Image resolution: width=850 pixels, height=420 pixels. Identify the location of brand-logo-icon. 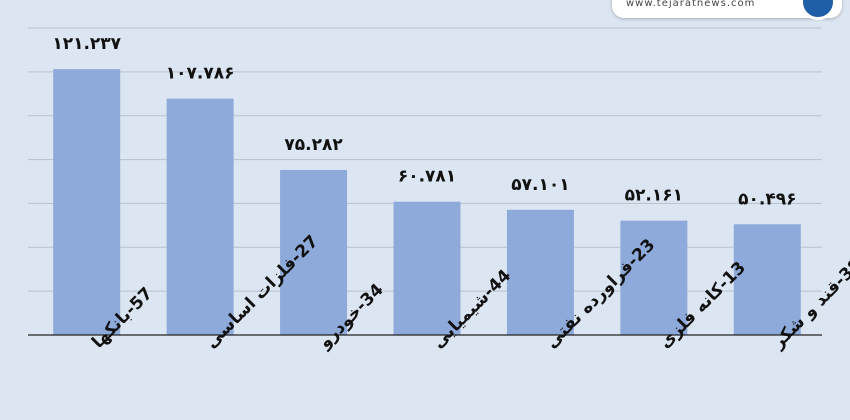
(818, 10).